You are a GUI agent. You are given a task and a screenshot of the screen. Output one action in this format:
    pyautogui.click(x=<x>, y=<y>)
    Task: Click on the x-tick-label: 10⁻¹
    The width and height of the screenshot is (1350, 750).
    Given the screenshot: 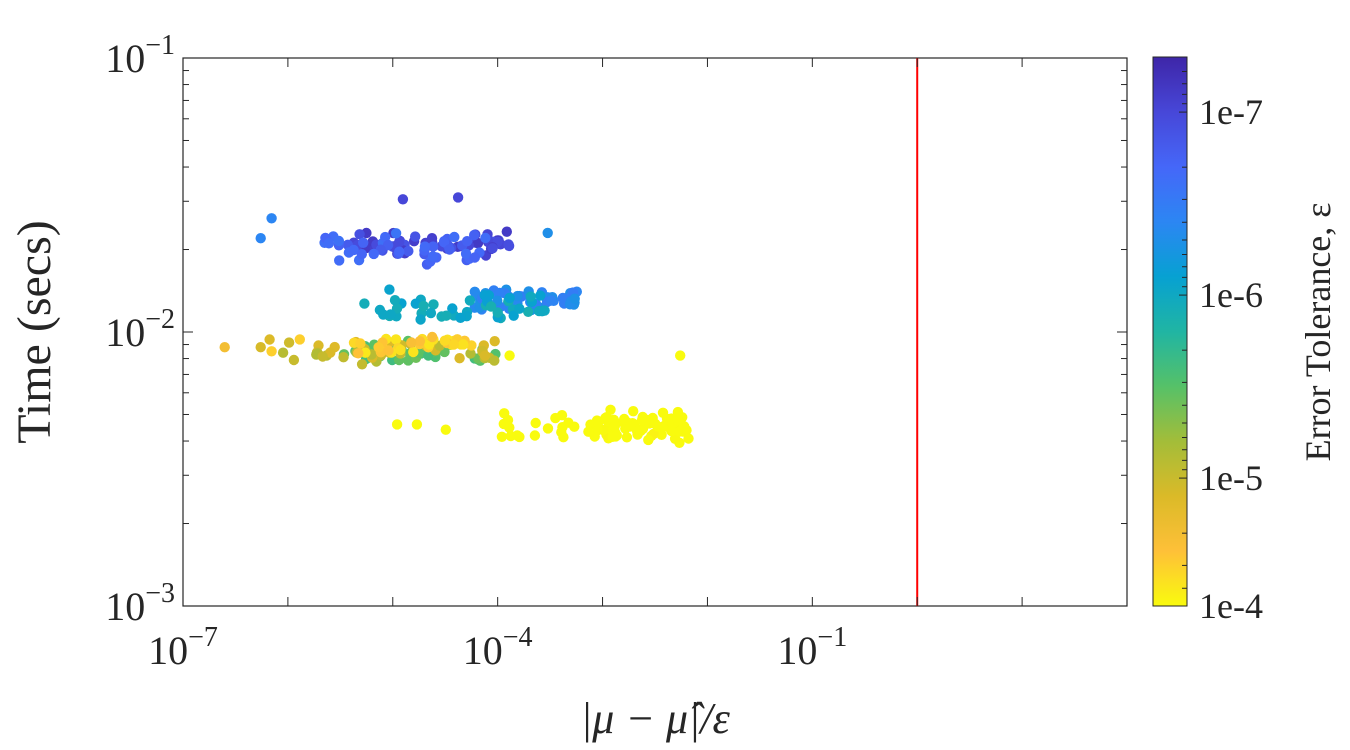 What is the action you would take?
    pyautogui.click(x=812, y=647)
    